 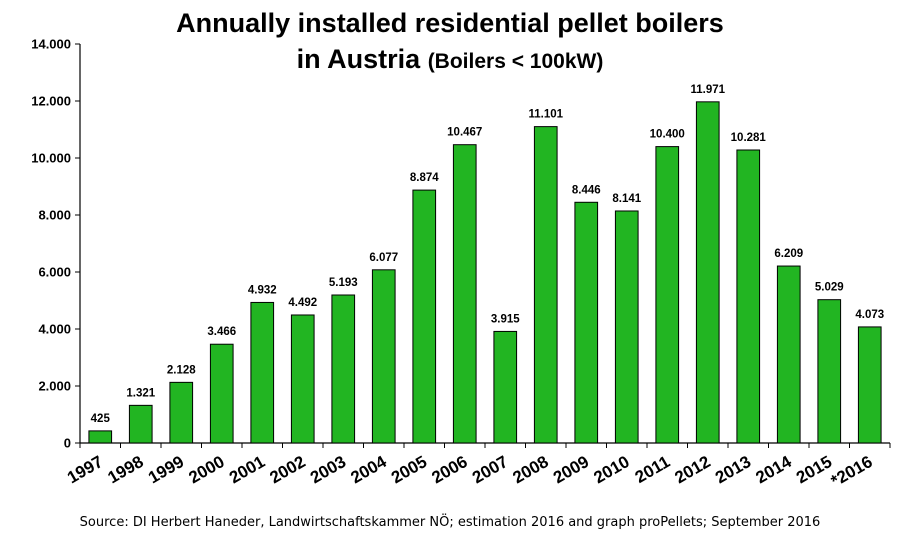 I want to click on chart-title-line2: in Austria (Boilers < 100kW), so click(x=450, y=59).